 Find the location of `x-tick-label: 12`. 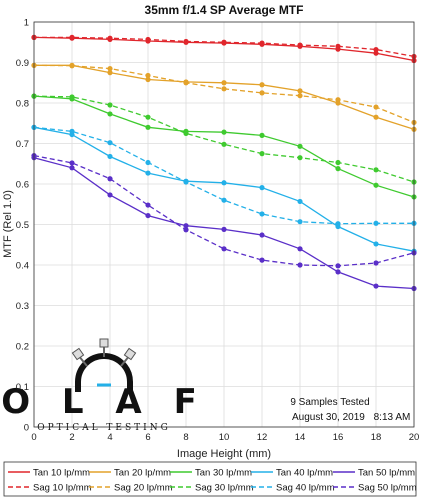

x-tick-label: 12 is located at coordinates (262, 437).